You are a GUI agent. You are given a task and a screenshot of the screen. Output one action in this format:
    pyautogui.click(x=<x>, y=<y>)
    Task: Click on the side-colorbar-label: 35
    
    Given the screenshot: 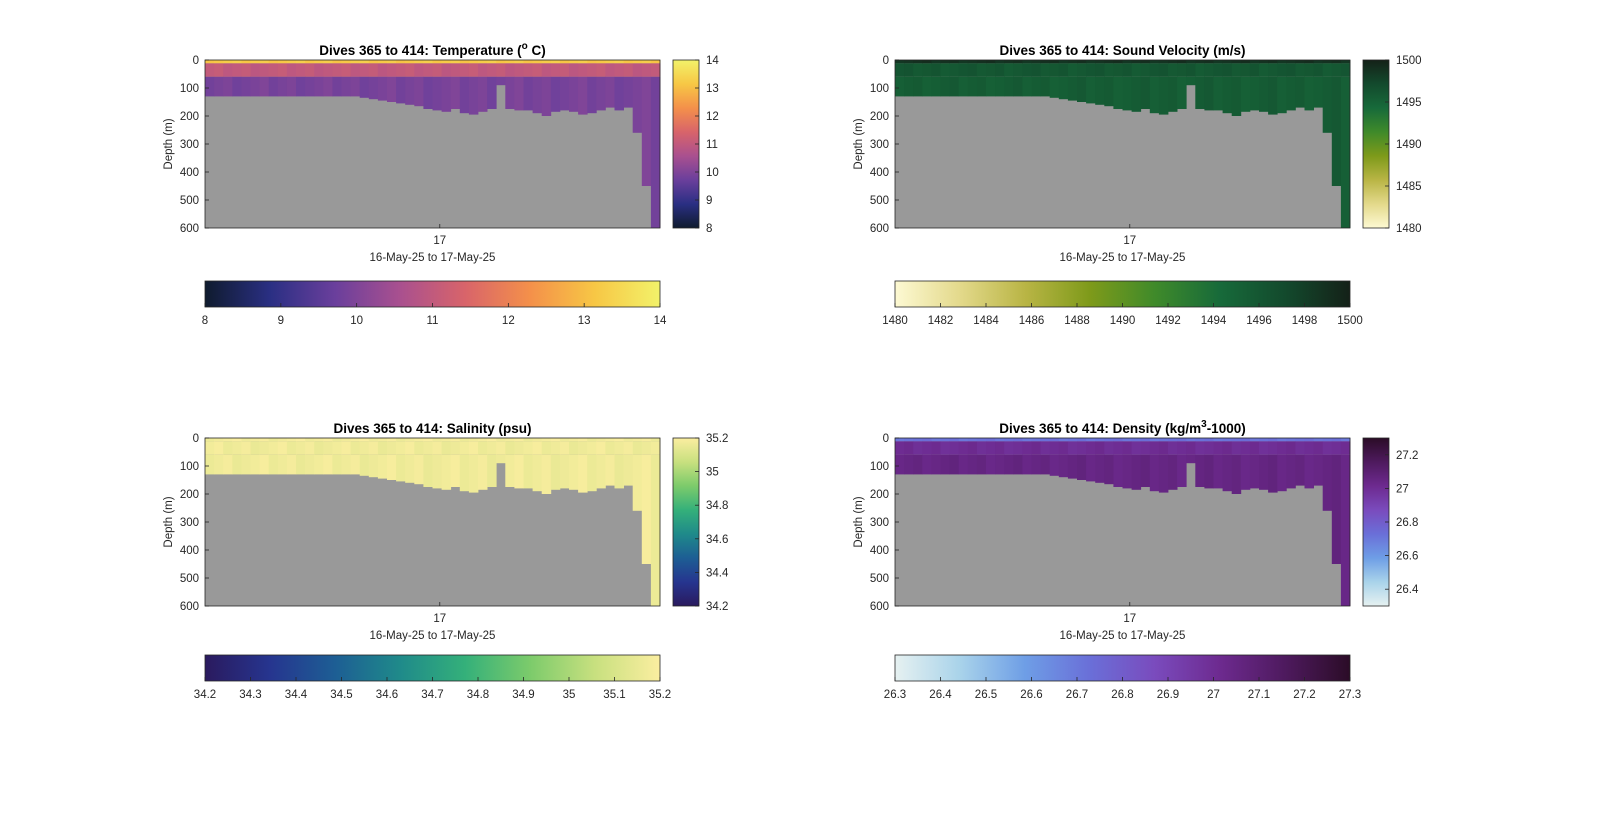 What is the action you would take?
    pyautogui.click(x=712, y=473)
    